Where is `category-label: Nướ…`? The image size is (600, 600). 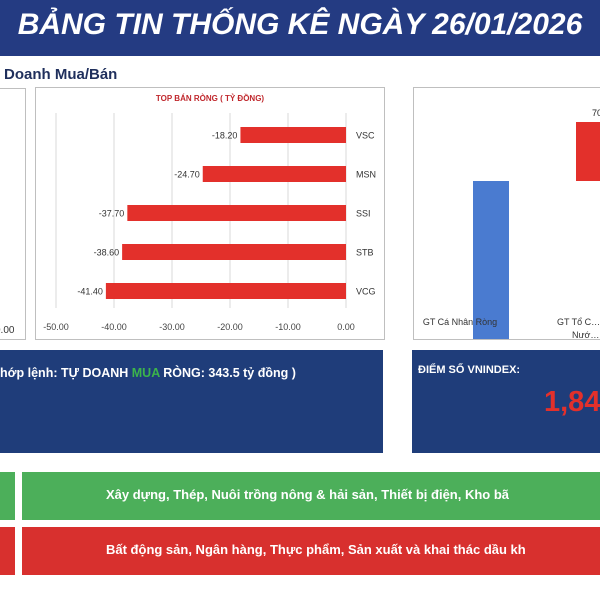 category-label: Nướ… is located at coordinates (585, 334).